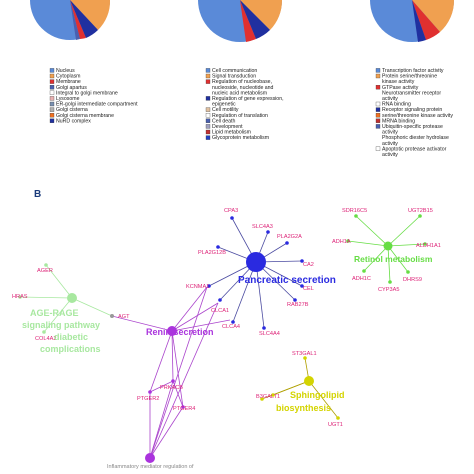 This screenshot has height=474, width=474. What do you see at coordinates (414, 149) in the screenshot?
I see `legend-label: Apoptotic protease activator` at bounding box center [414, 149].